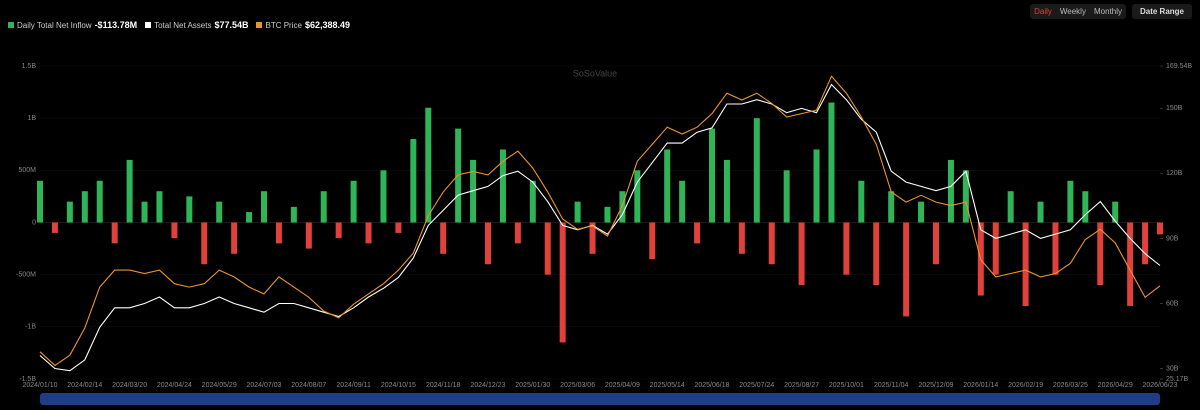  I want to click on x-tick-label: 2025/12/09, so click(935, 385).